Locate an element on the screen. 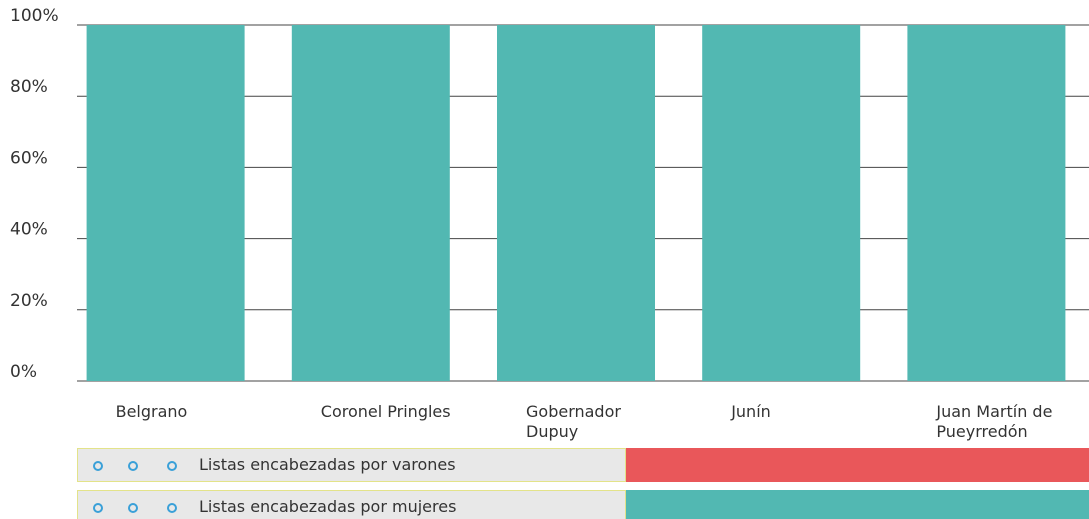 Image resolution: width=1089 pixels, height=519 pixels. legend-box is located at coordinates (351, 504).